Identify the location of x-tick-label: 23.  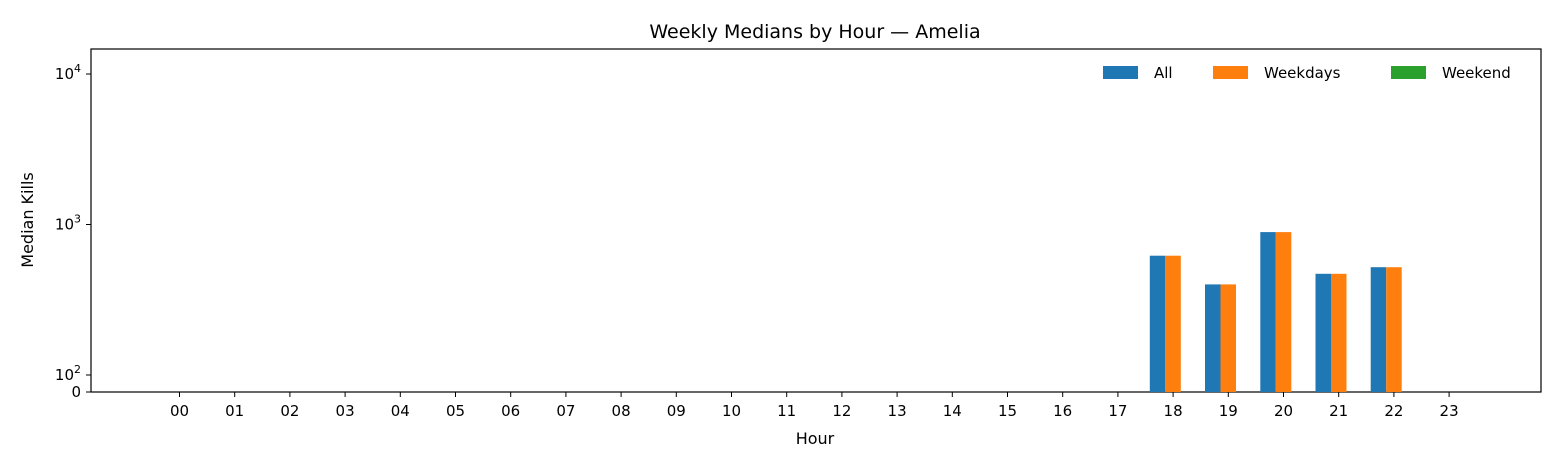
(1449, 411).